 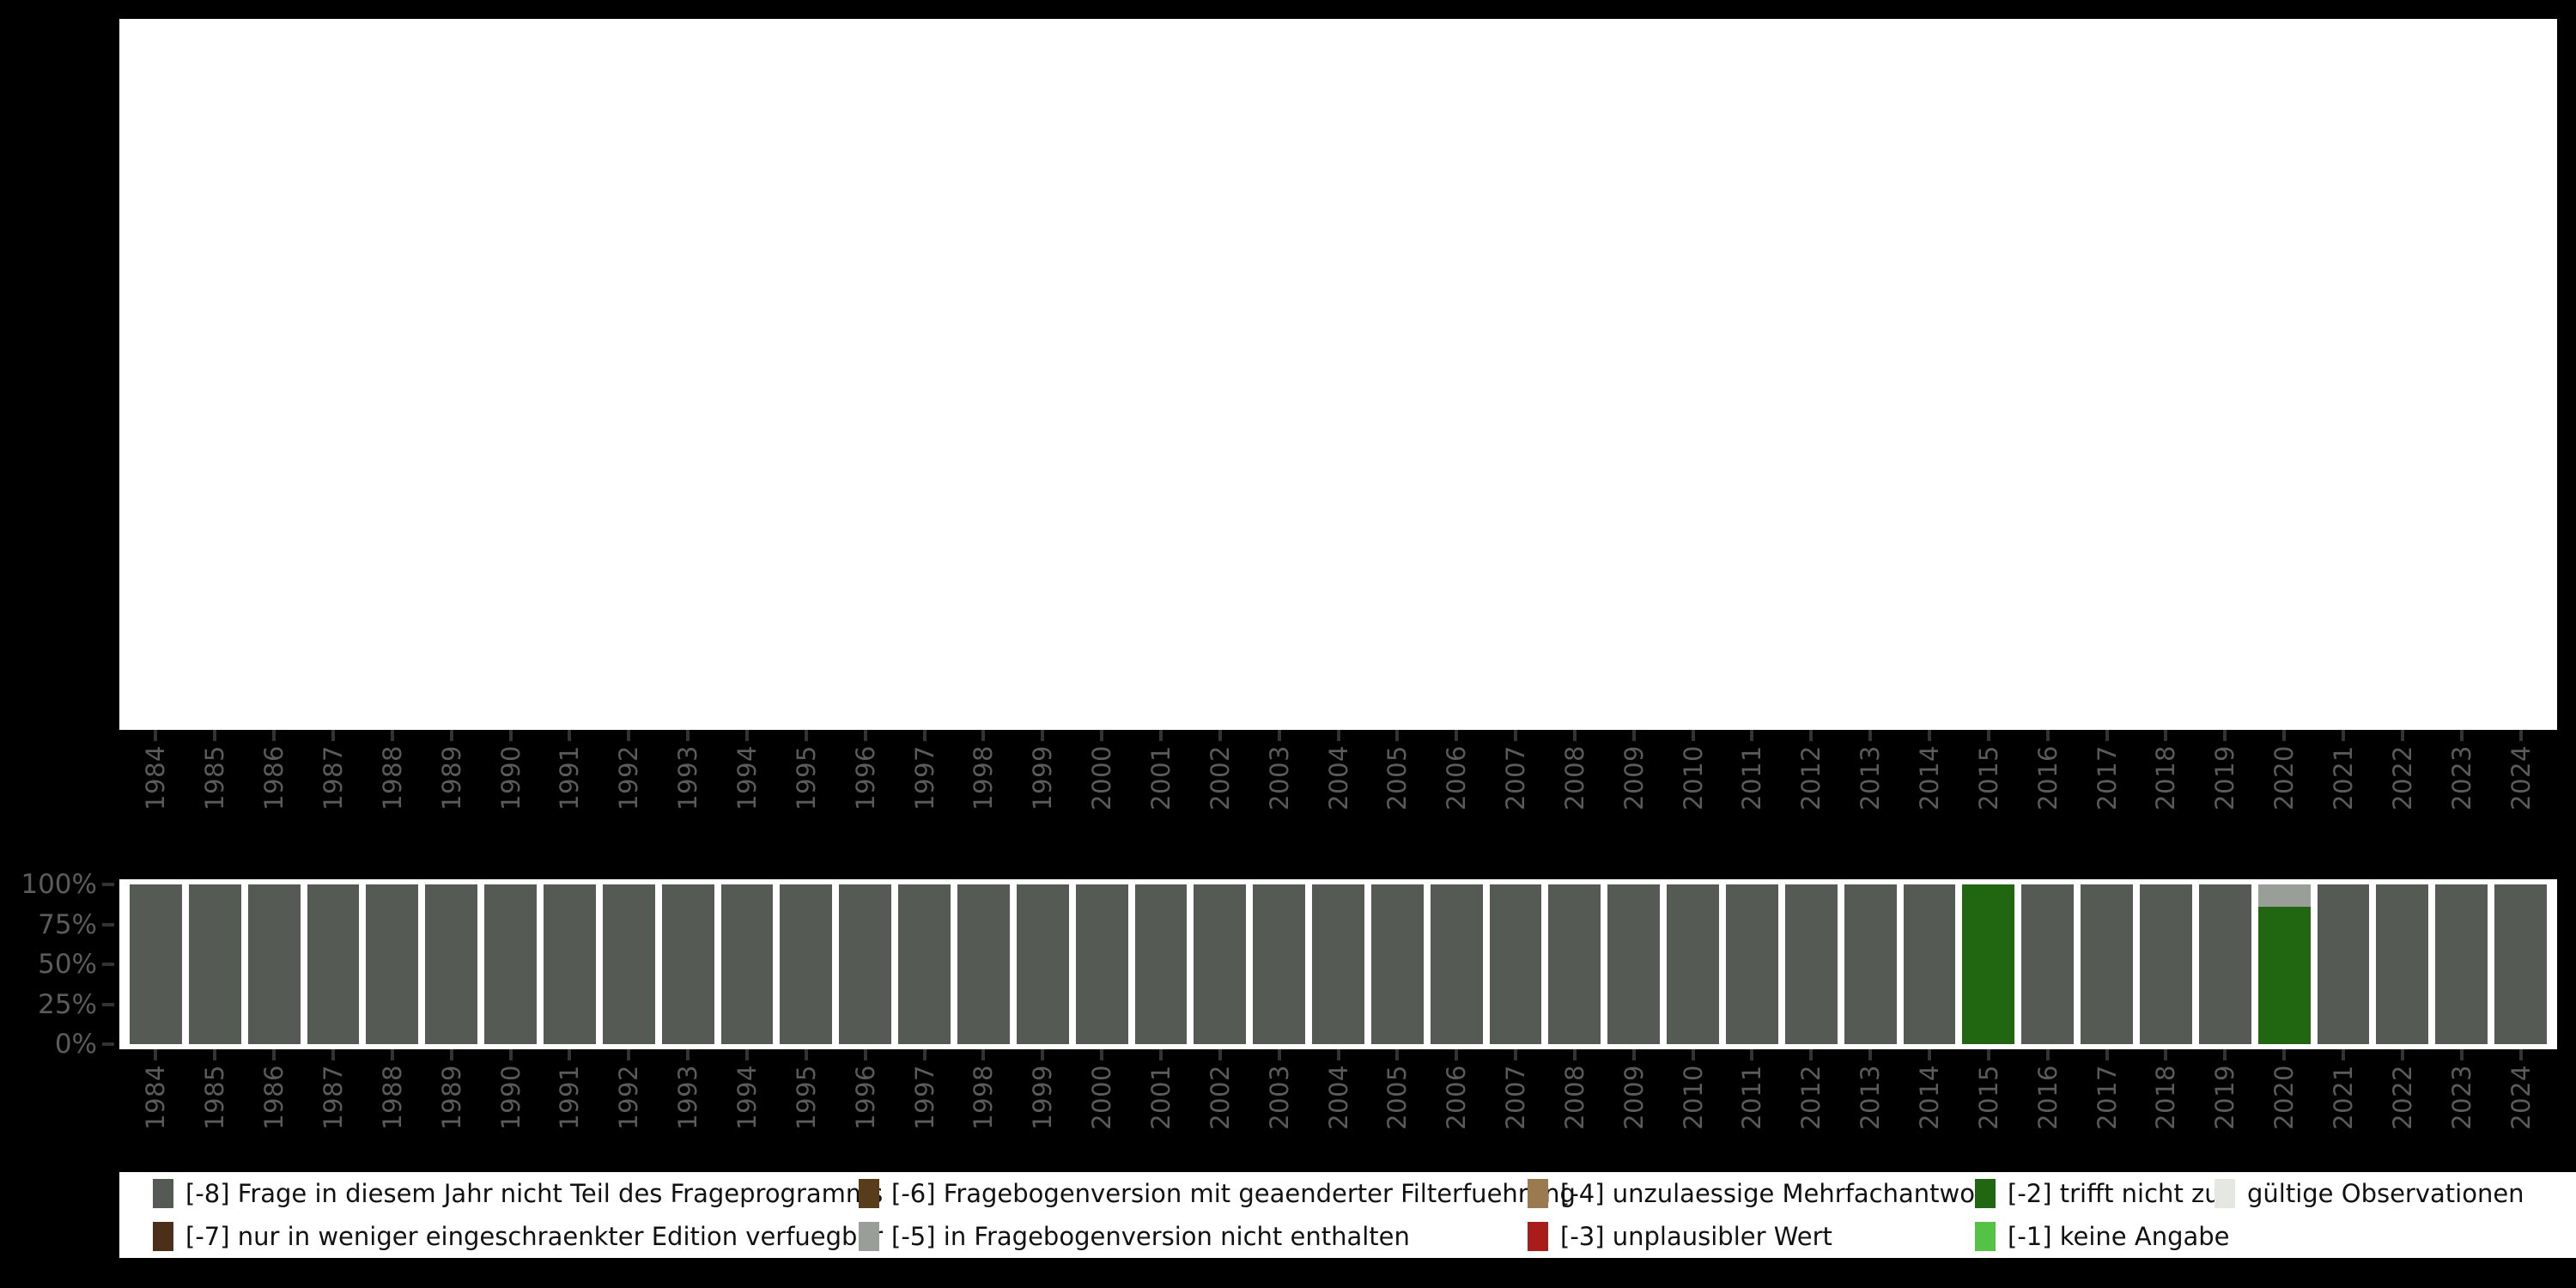 I want to click on bar-1999, so click(x=1042, y=964).